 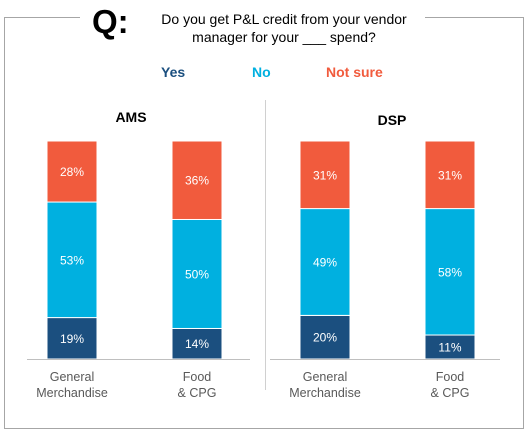 I want to click on data-label-ams-cat1-no: 53%, so click(x=72, y=260).